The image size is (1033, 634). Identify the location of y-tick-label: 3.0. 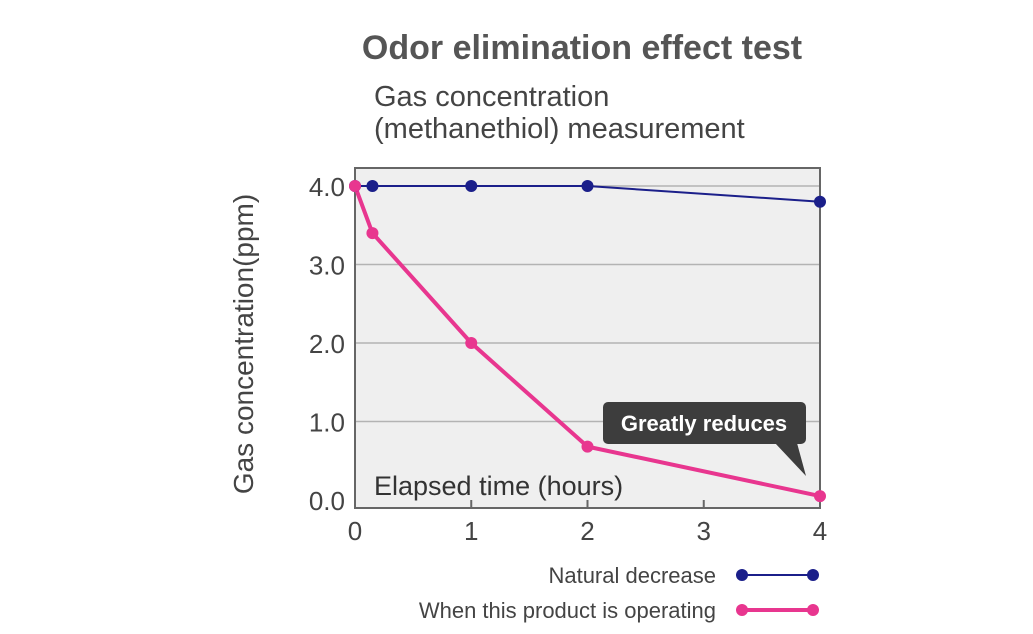
(327, 266).